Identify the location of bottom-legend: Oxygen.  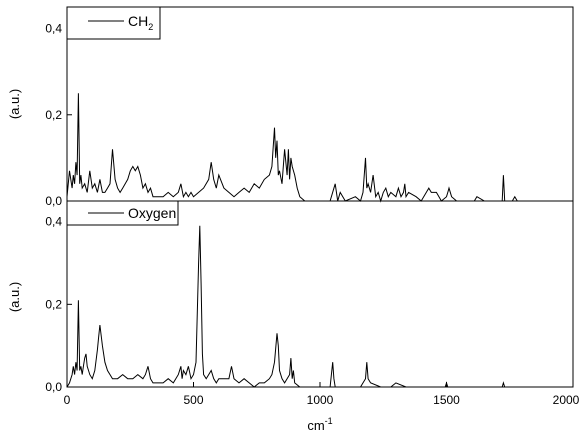
(122, 213).